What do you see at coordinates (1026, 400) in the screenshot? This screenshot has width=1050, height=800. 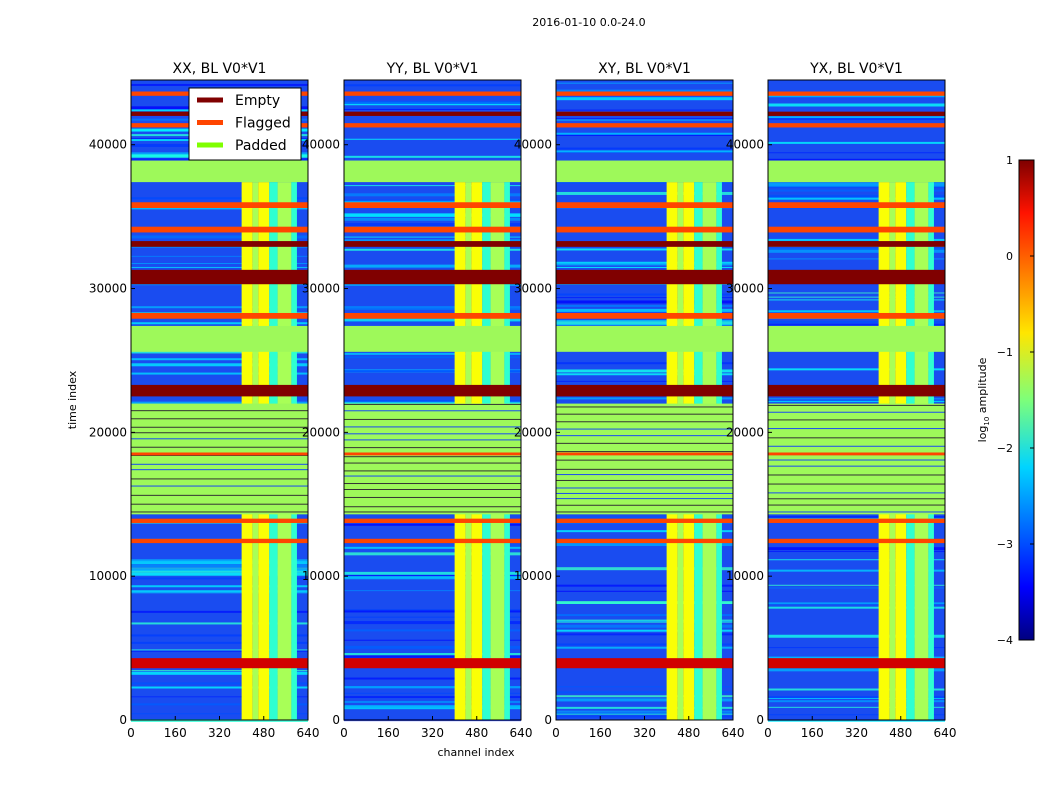 I see `colorbar-gradient` at bounding box center [1026, 400].